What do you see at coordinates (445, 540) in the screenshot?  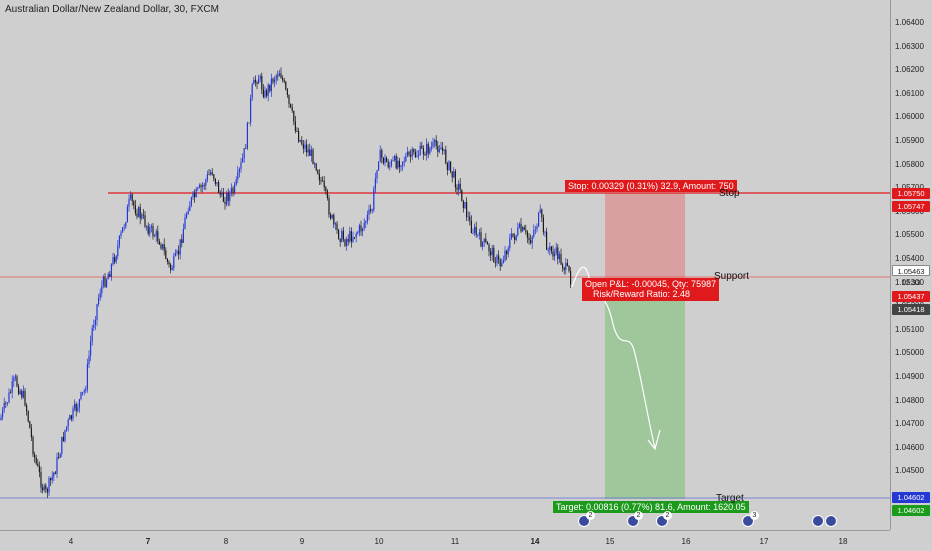 I see `time-axis: 4 7 8 9 10 11 14 15 16 17 18` at bounding box center [445, 540].